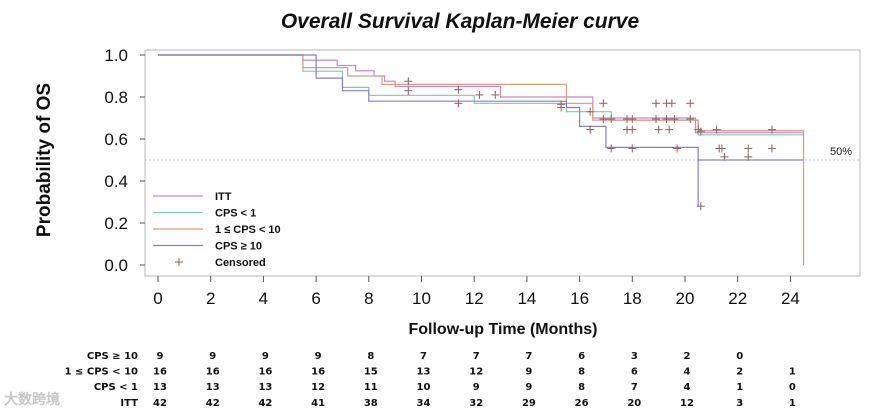 The height and width of the screenshot is (415, 876). Describe the element at coordinates (44, 160) in the screenshot. I see `y-axis-title: Probability of OS` at that location.